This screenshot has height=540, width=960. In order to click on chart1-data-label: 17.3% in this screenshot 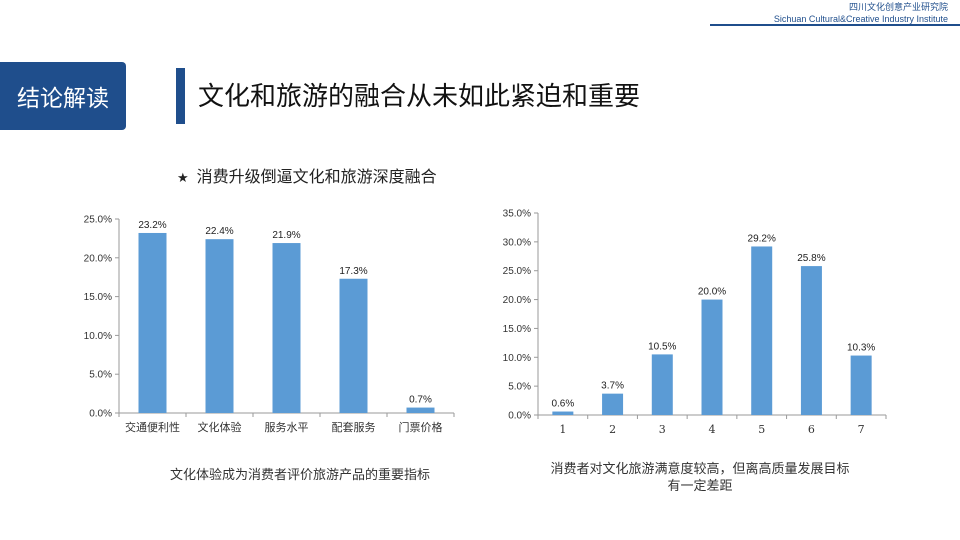, I will do `click(353, 271)`.